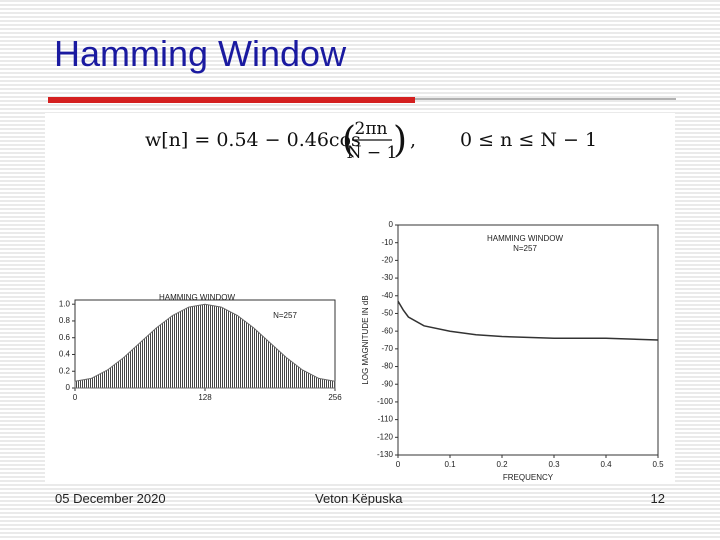 The image size is (720, 540). I want to click on y-tick-label: -60, so click(387, 330).